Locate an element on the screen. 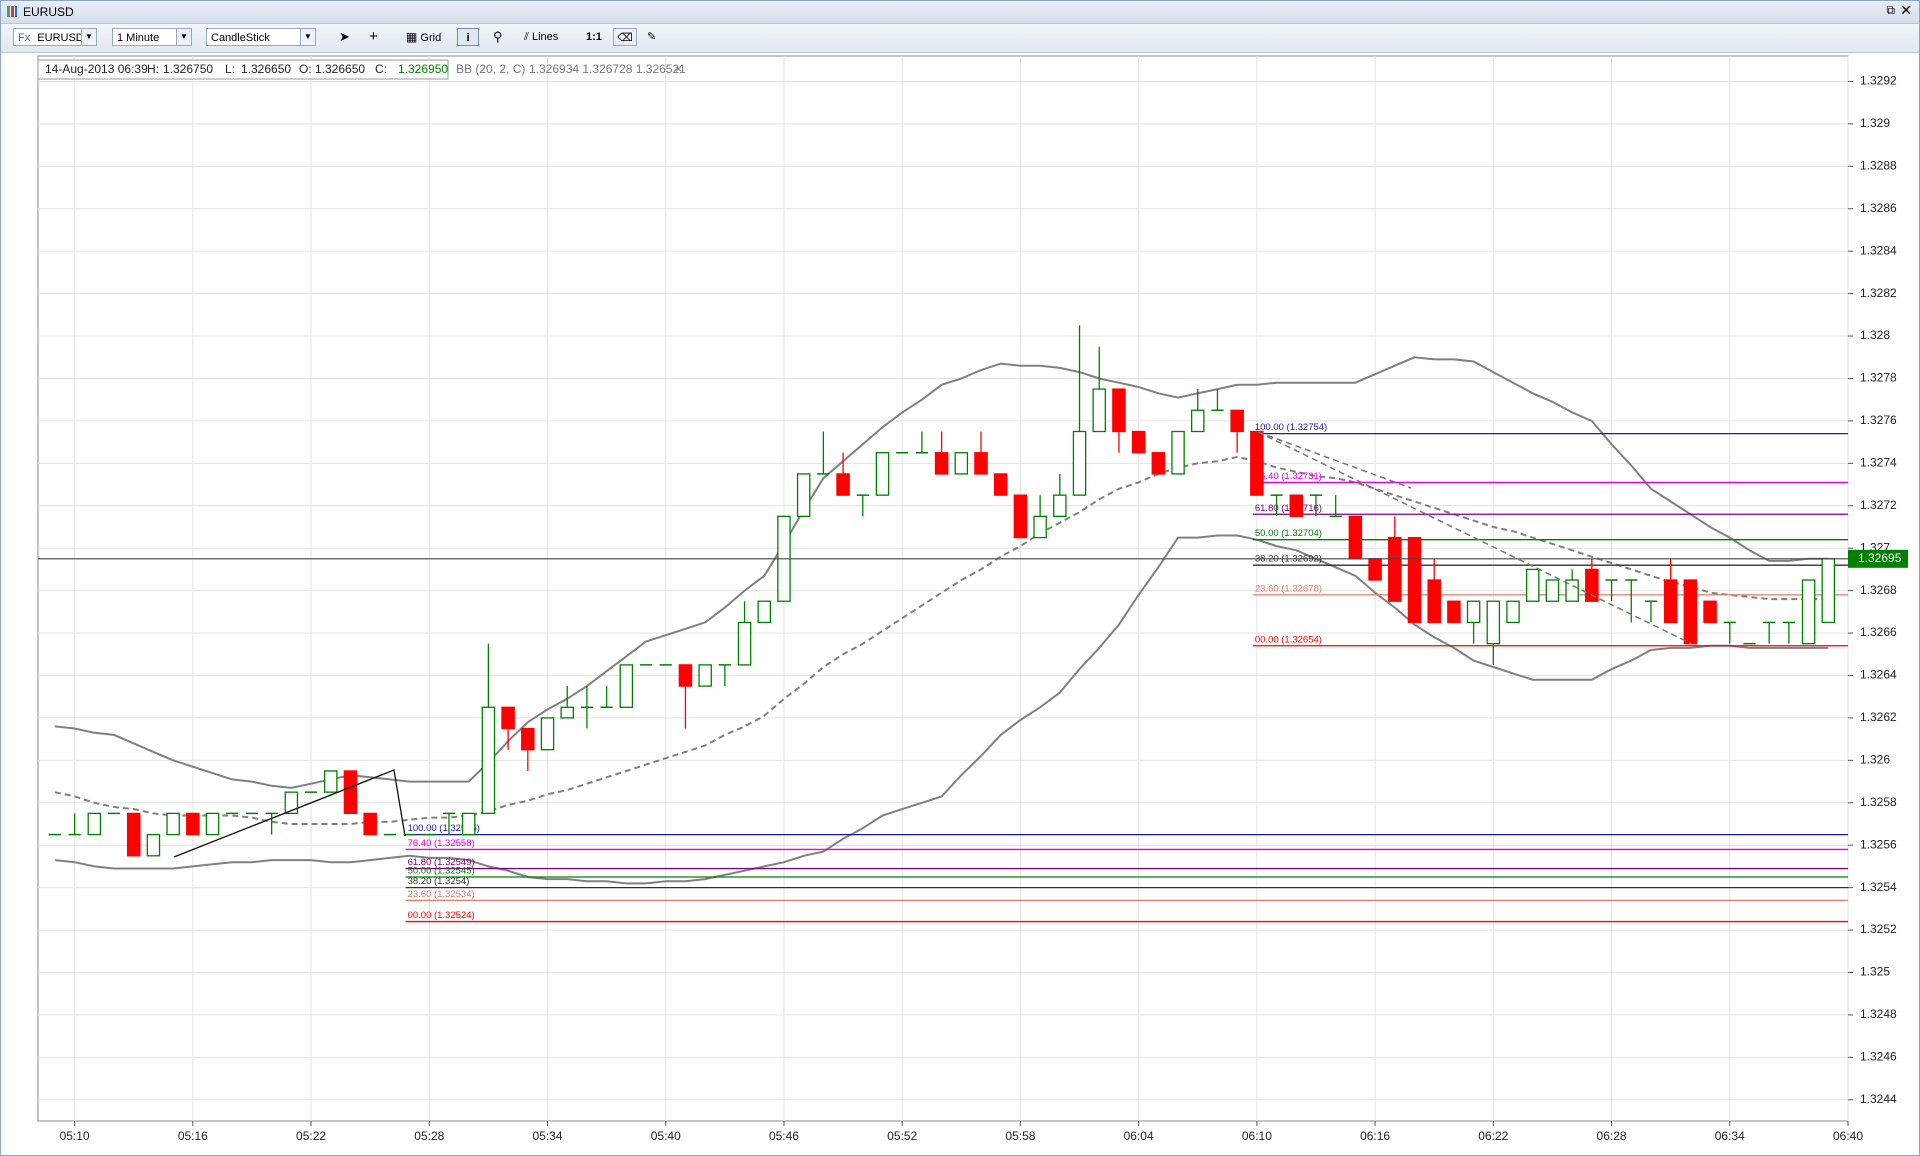  interval-select: 1 Minute ▼ is located at coordinates (152, 37).